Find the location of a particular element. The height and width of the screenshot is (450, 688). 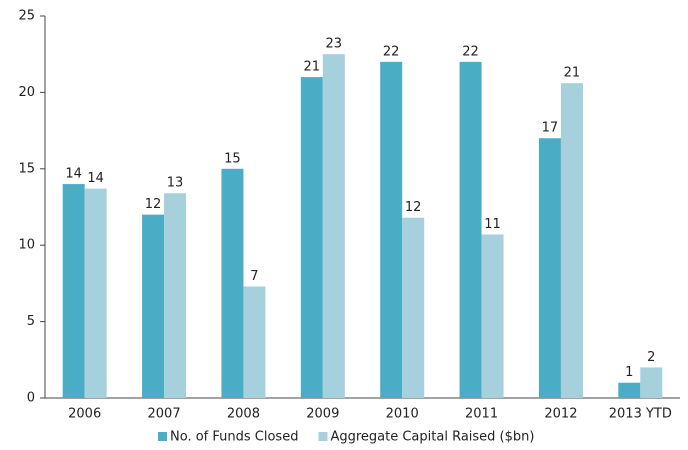

legend-label: Aggregate Capital Raised ($bn) is located at coordinates (432, 437).